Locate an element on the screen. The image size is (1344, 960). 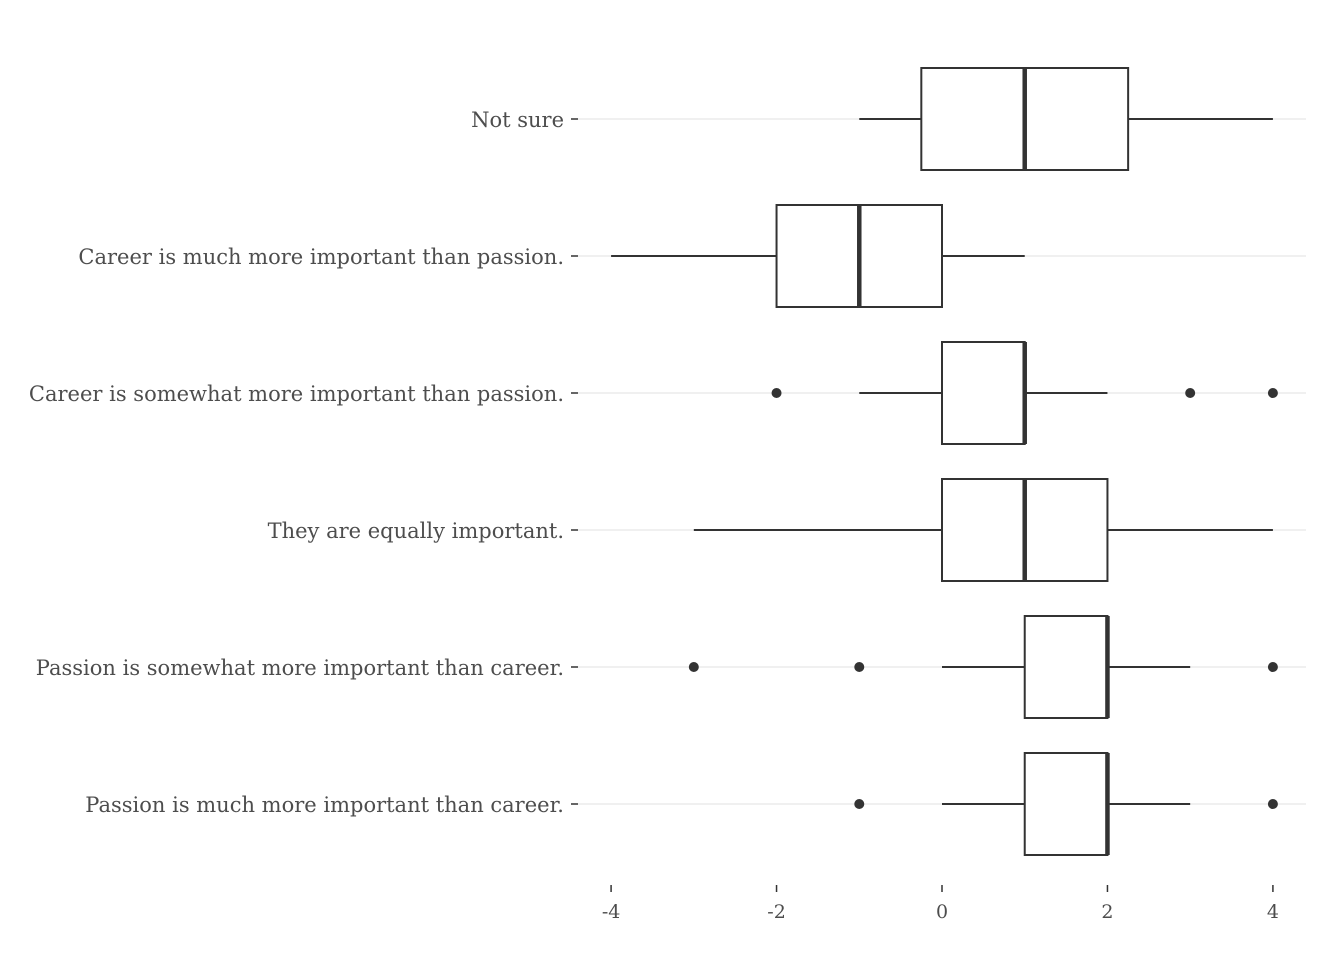
category-label: Not sure is located at coordinates (517, 120).